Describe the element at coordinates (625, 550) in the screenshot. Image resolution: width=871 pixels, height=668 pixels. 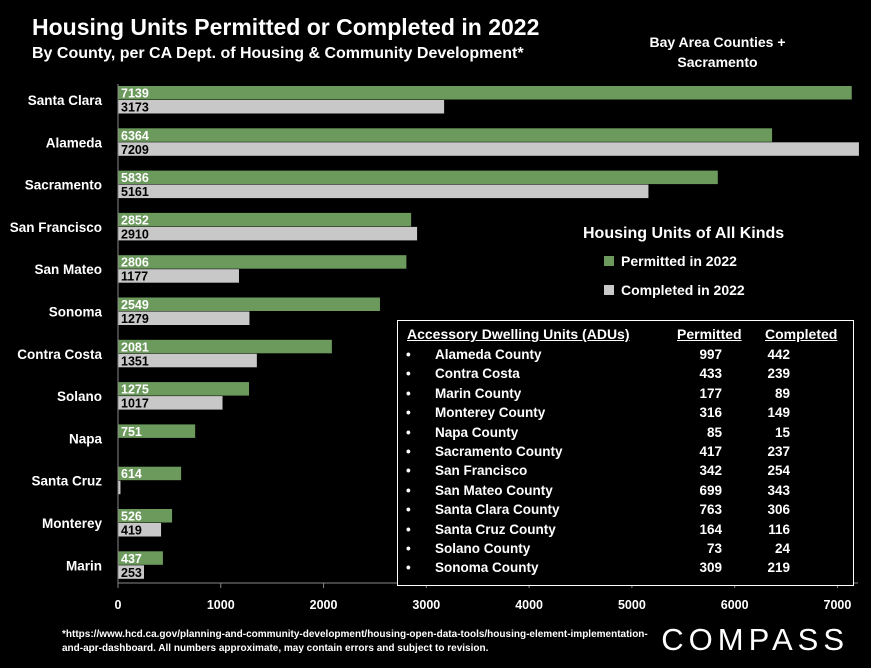
I see `adu-row: • Solano County 73 24` at that location.